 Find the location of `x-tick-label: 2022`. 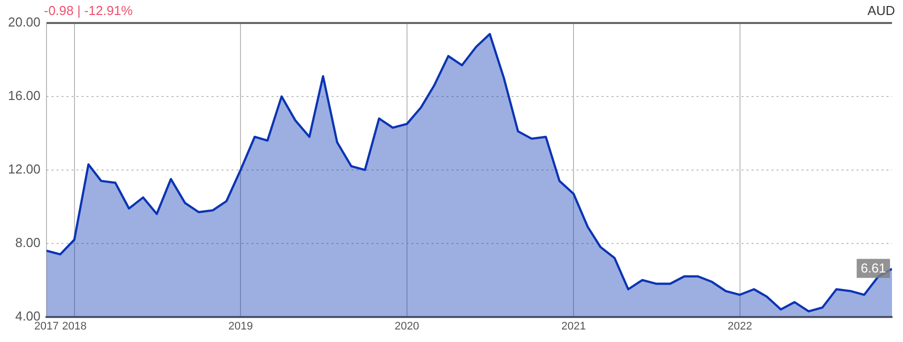

x-tick-label: 2022 is located at coordinates (740, 326).